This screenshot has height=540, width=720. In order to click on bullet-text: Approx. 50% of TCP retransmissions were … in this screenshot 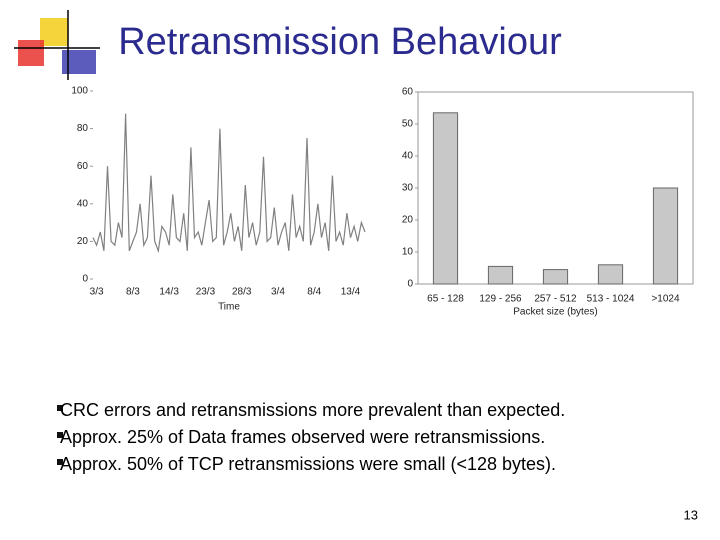, I will do `click(308, 464)`.